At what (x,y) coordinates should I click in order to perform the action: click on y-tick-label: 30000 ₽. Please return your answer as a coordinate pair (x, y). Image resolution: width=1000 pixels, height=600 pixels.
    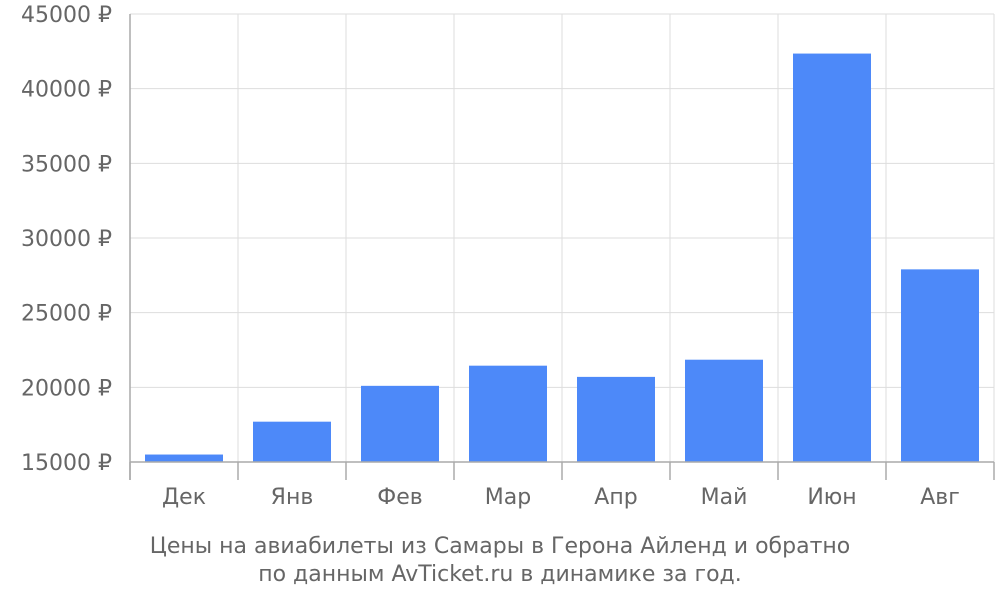
    Looking at the image, I should click on (66, 239).